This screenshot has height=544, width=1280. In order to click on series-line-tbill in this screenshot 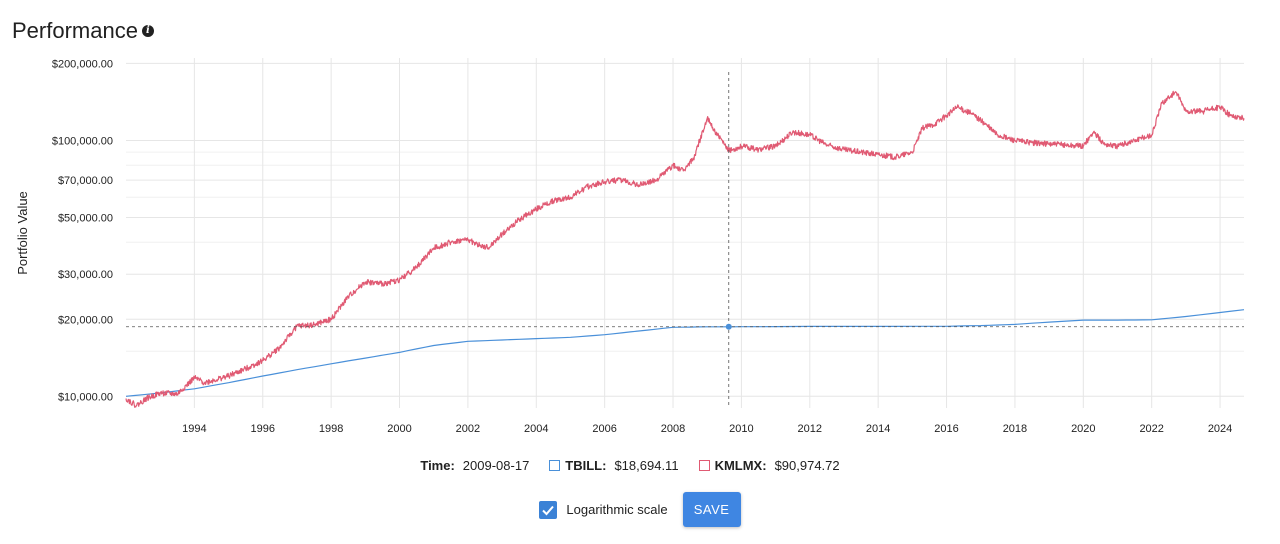, I will do `click(685, 353)`.